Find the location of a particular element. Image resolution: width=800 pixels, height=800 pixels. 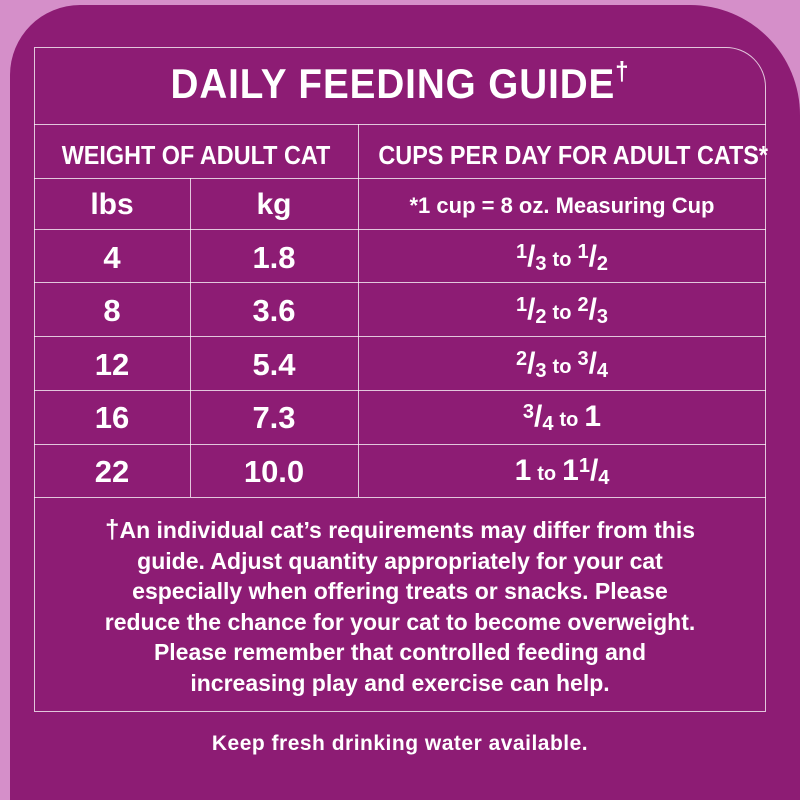

row-cups: 1/2 to 2/3 is located at coordinates (562, 310).